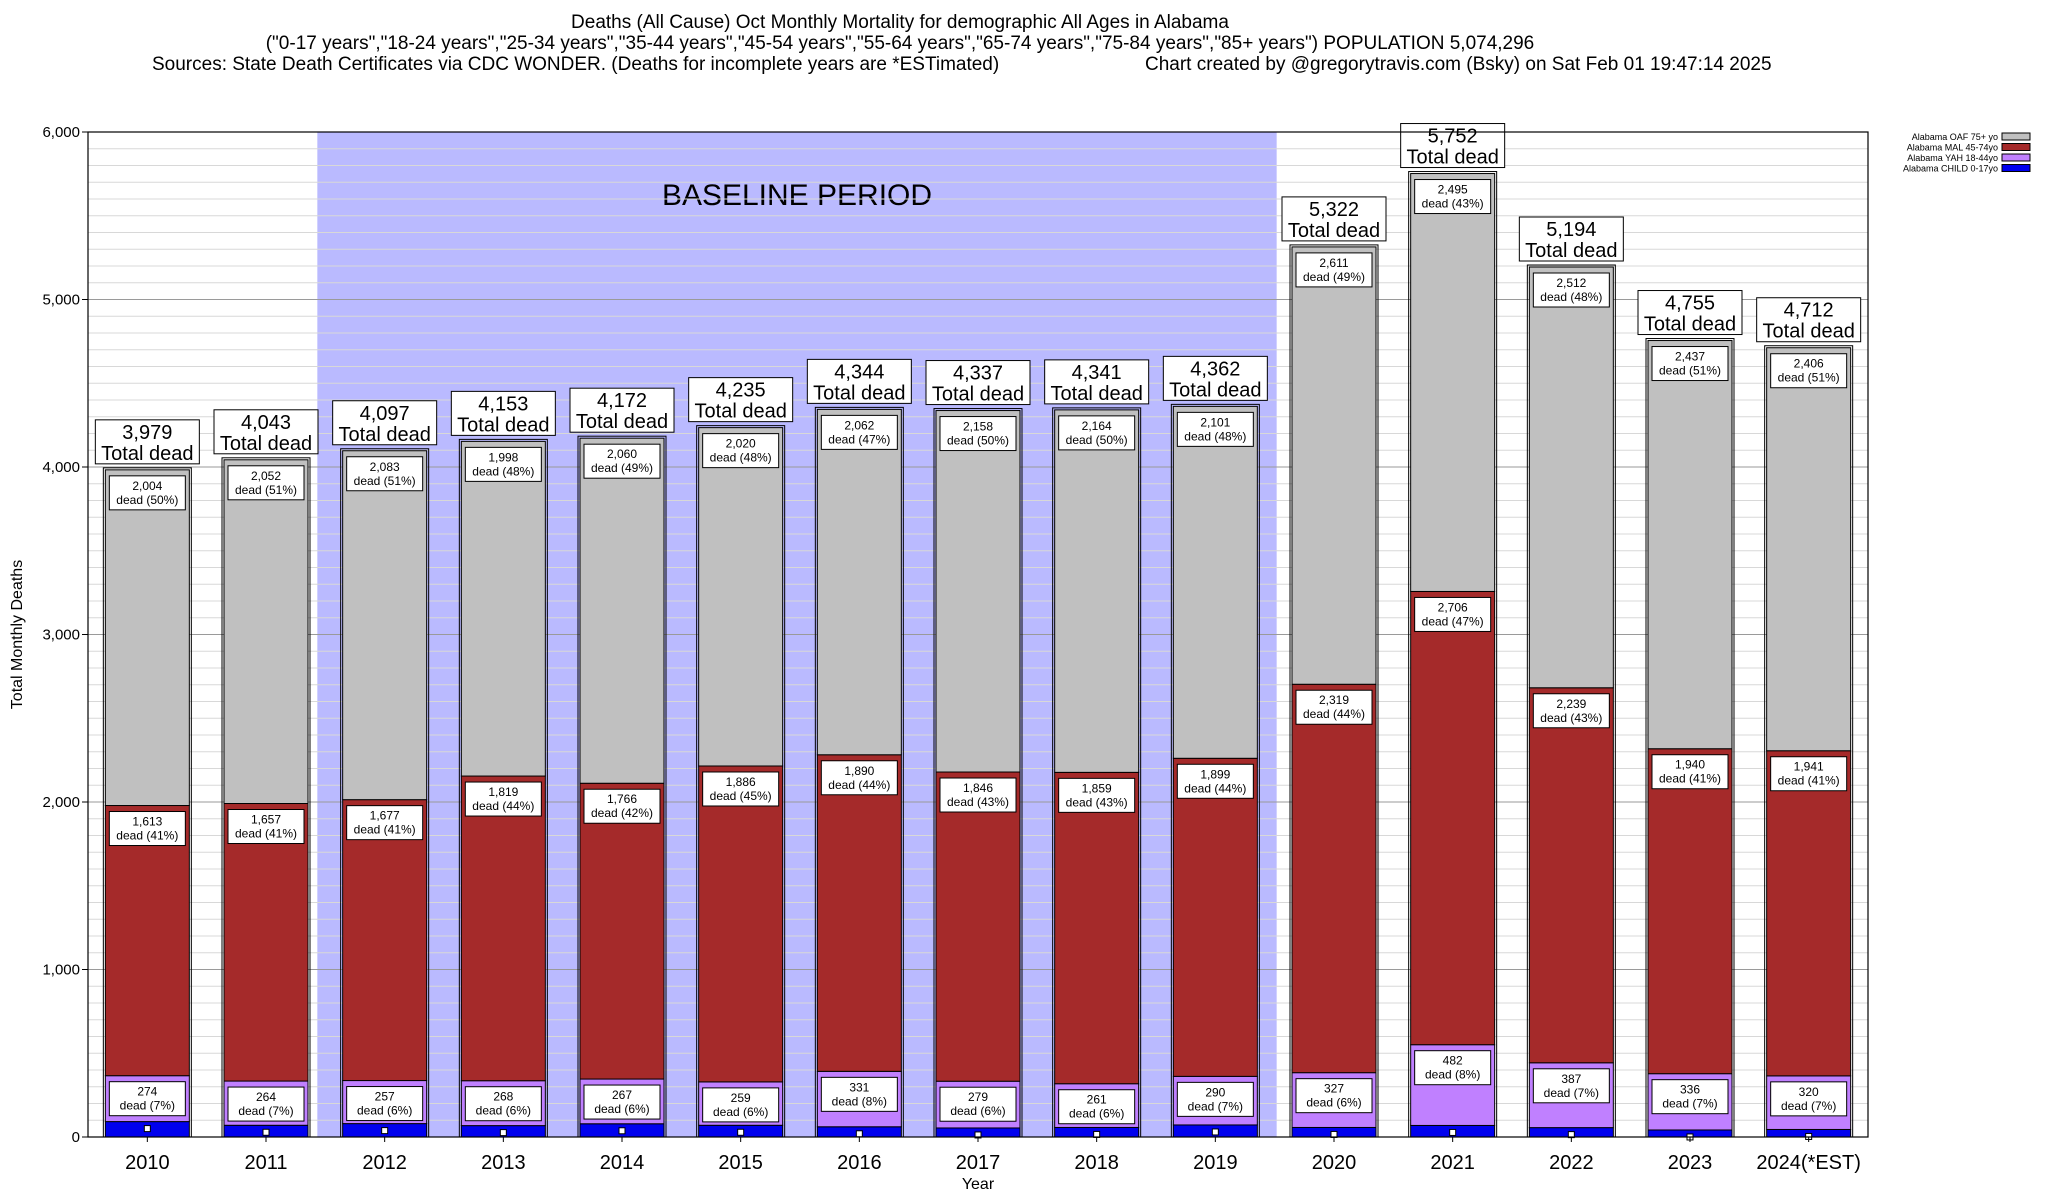 Image resolution: width=2048 pixels, height=1200 pixels. I want to click on y-tick-label: 6,000, so click(61, 132).